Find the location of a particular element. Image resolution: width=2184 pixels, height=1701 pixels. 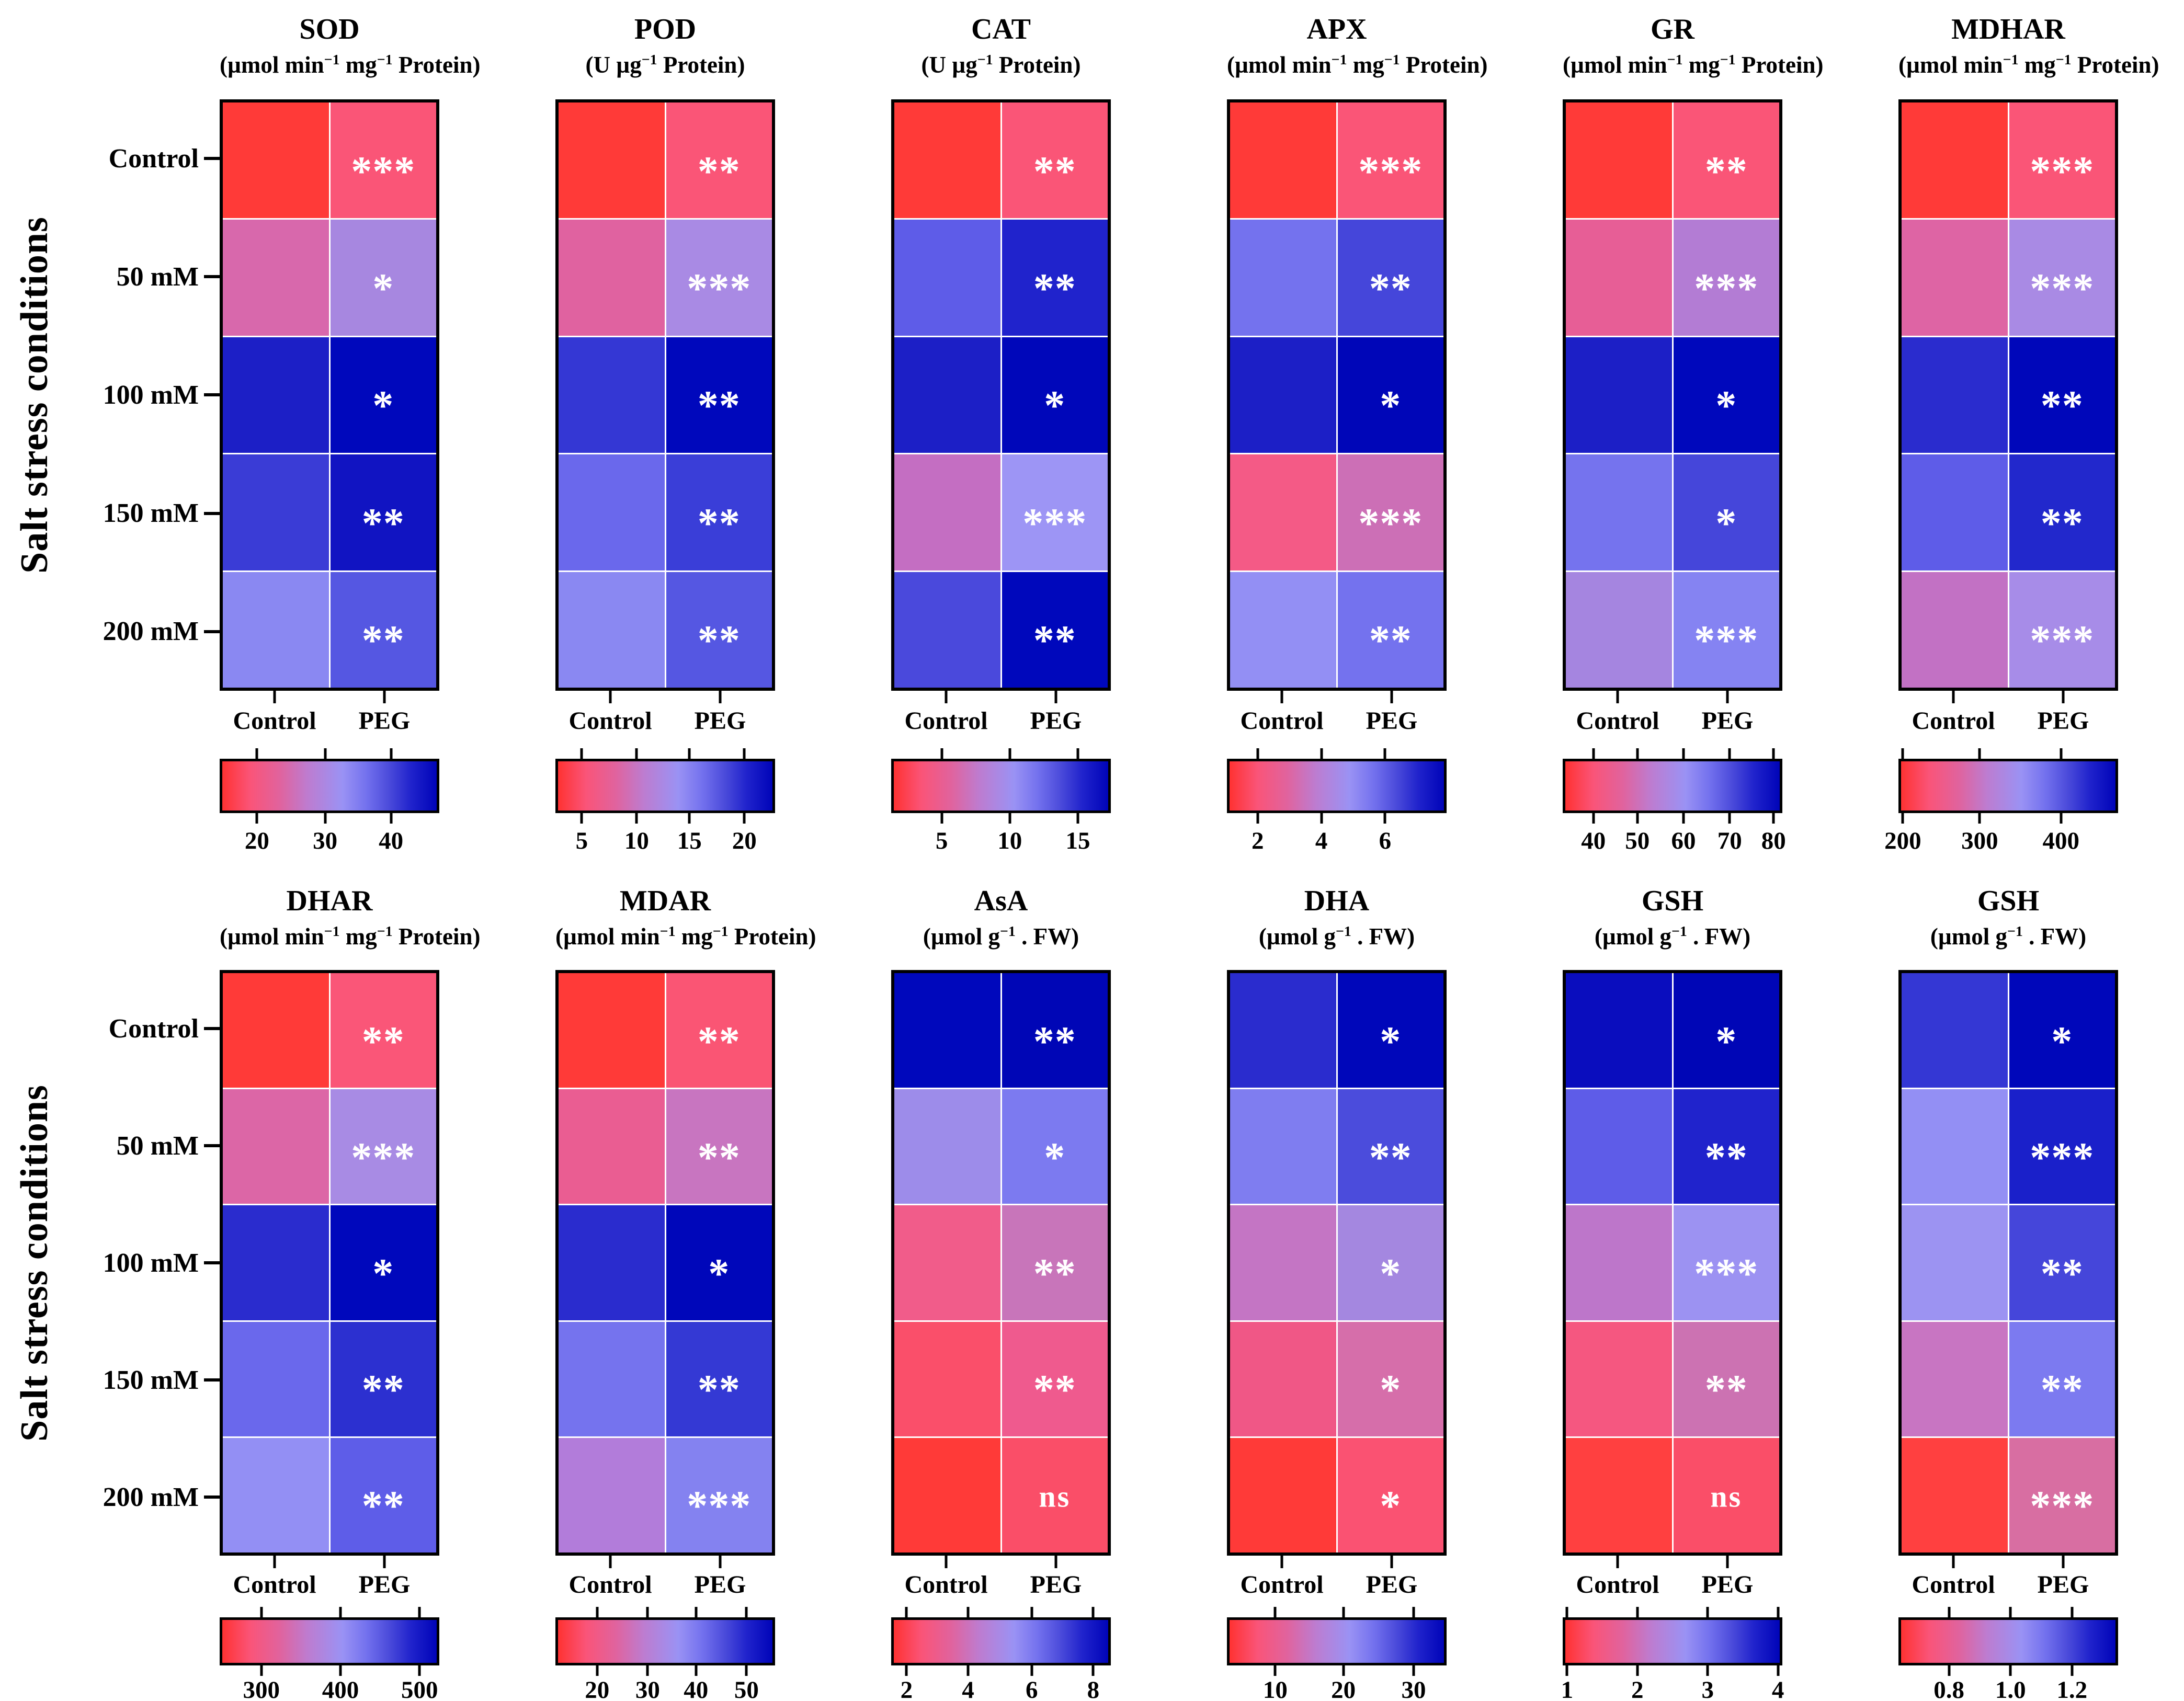

colorbar-block: 300 400 500 is located at coordinates (329, 1654).